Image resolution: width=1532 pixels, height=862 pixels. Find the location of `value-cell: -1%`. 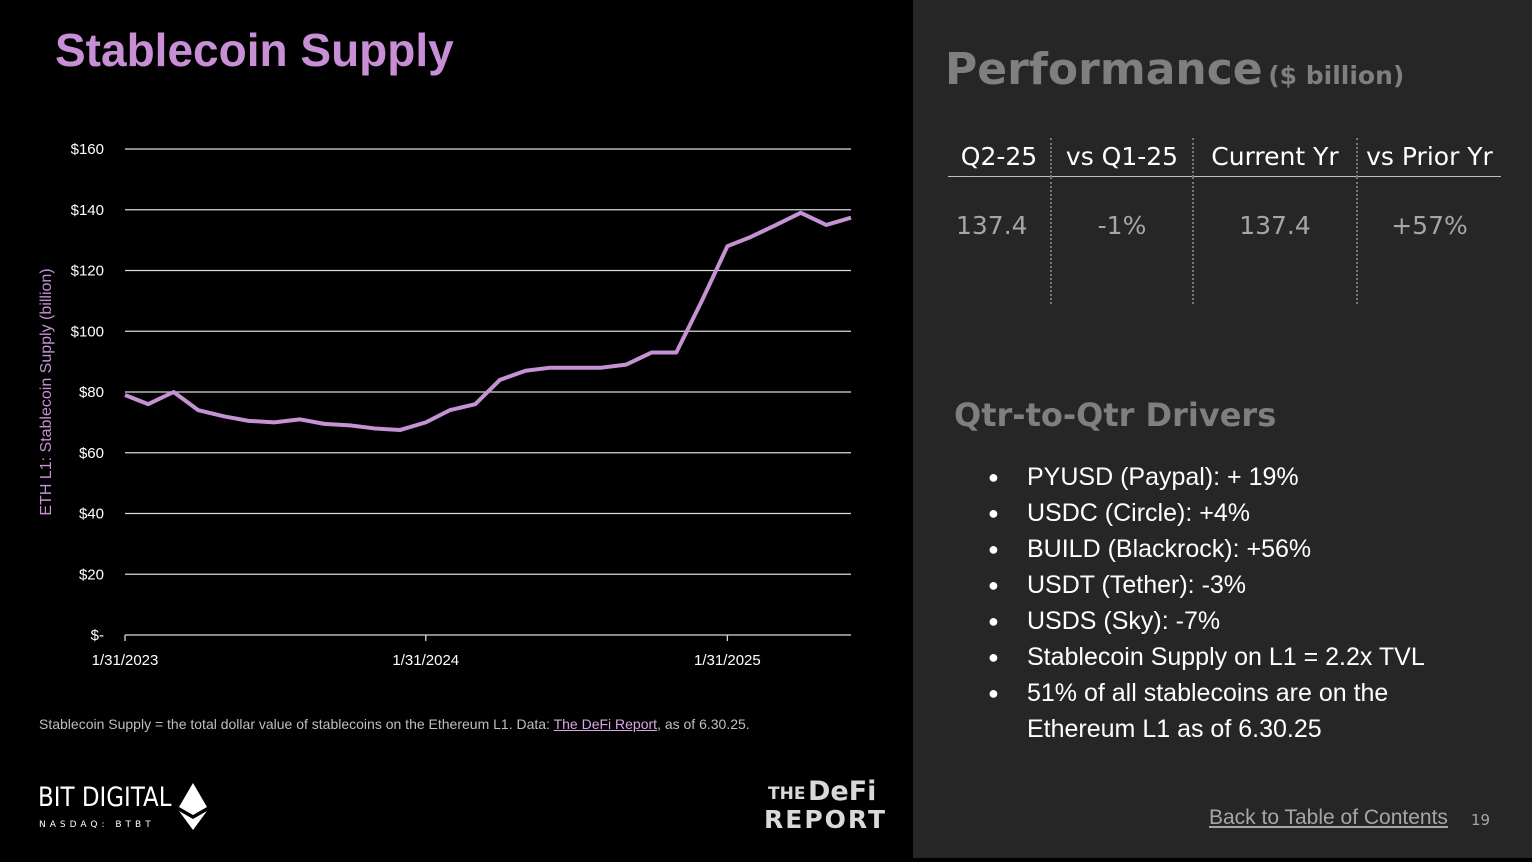

value-cell: -1% is located at coordinates (1122, 240).